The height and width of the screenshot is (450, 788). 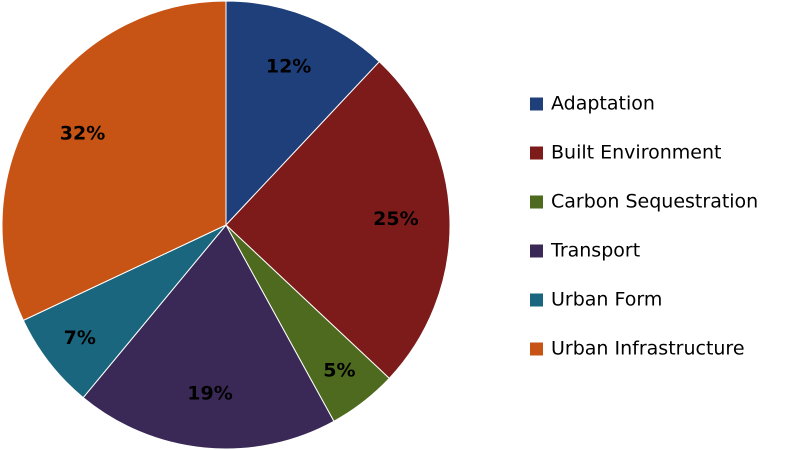 What do you see at coordinates (536, 251) in the screenshot?
I see `legend-swatch-transport` at bounding box center [536, 251].